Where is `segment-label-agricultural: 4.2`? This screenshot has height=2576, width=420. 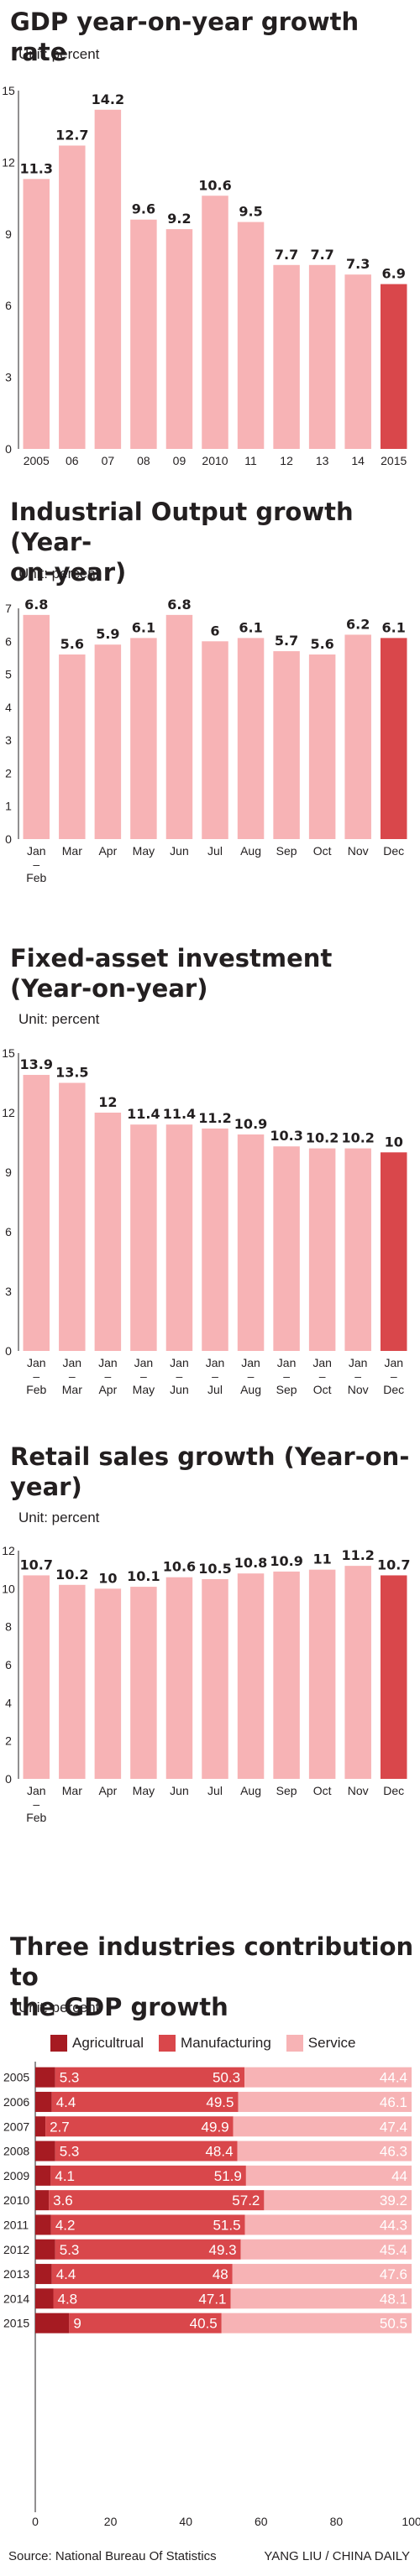
segment-label-agricultural: 4.2 is located at coordinates (65, 2225).